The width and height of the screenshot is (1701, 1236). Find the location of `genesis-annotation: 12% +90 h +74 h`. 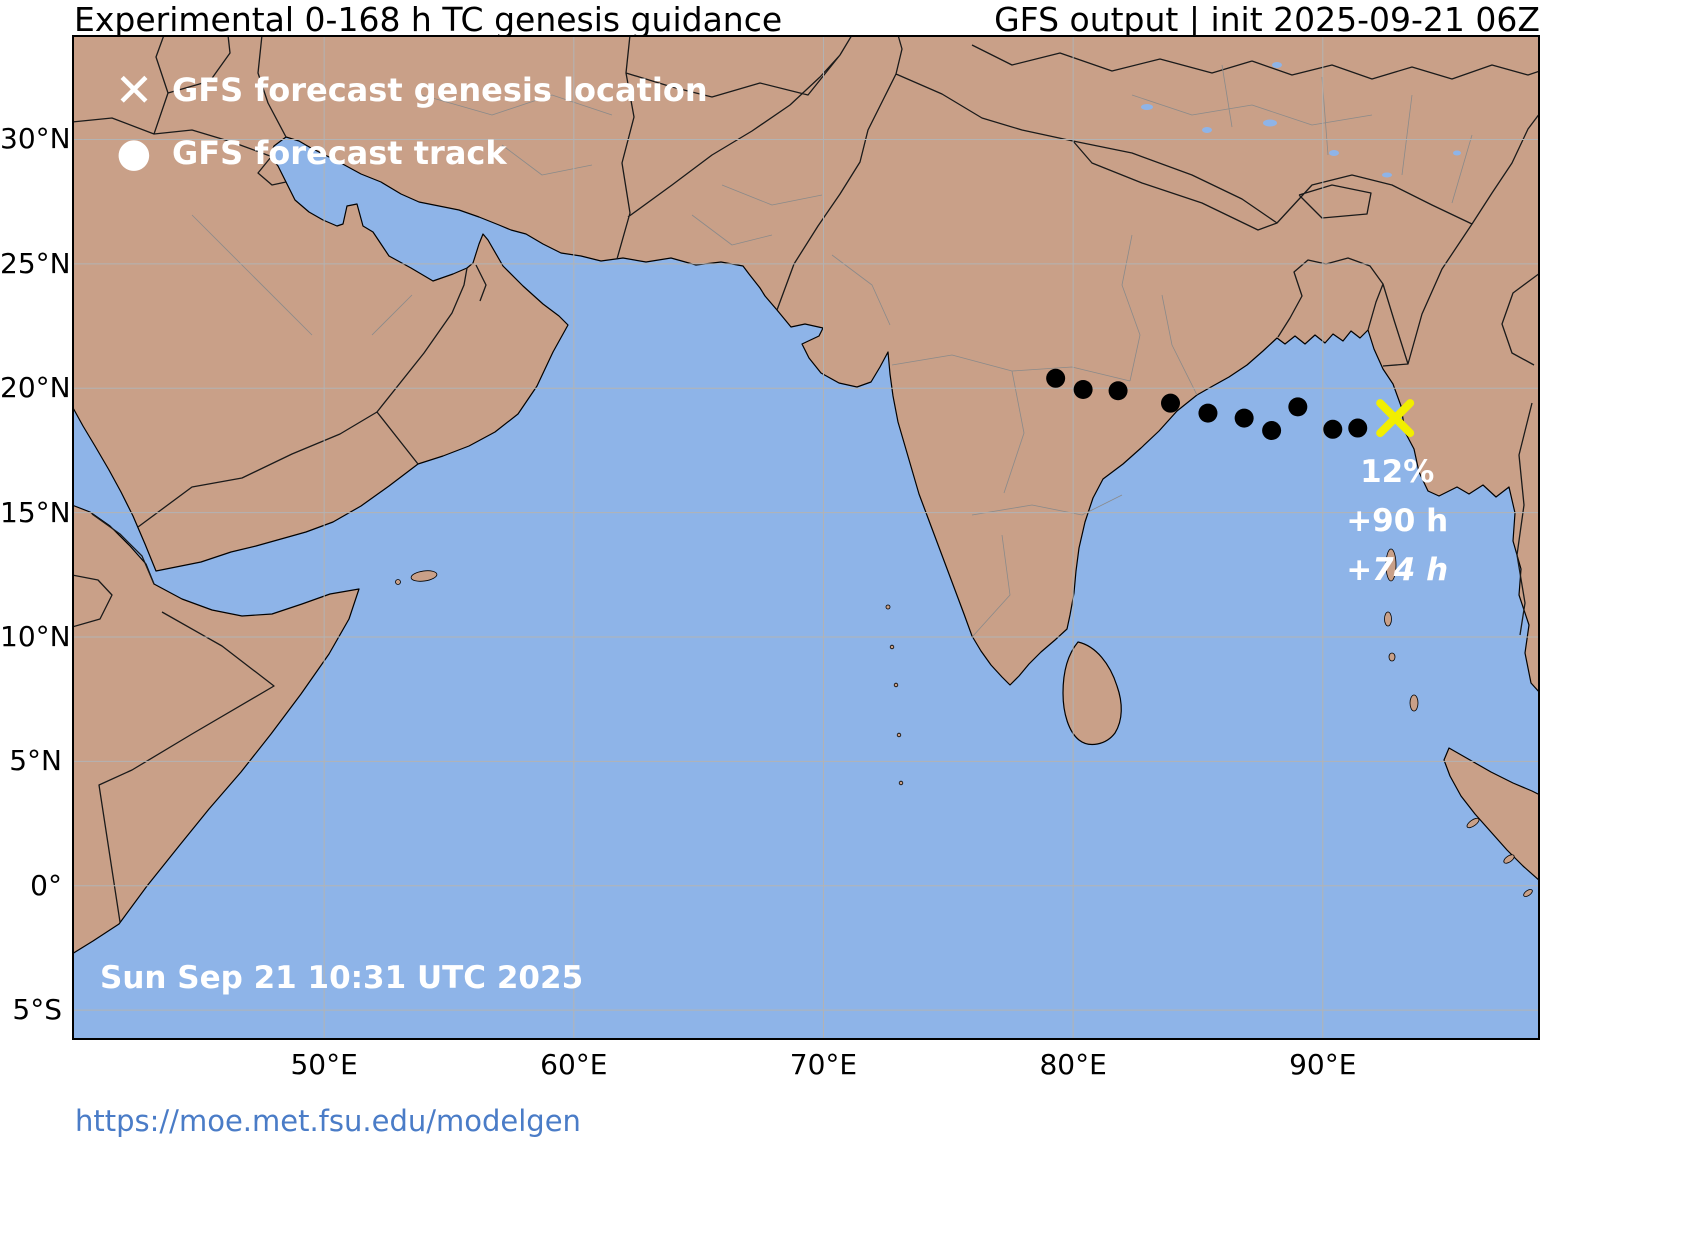

genesis-annotation: 12% +90 h +74 h is located at coordinates (1397, 521).